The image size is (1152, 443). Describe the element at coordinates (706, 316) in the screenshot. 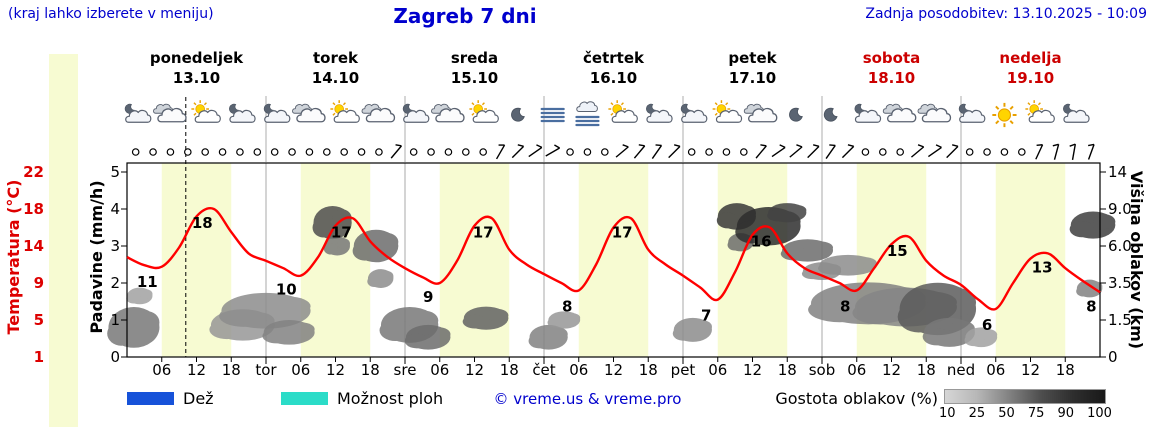

I see `temperature-value-label: 7` at that location.